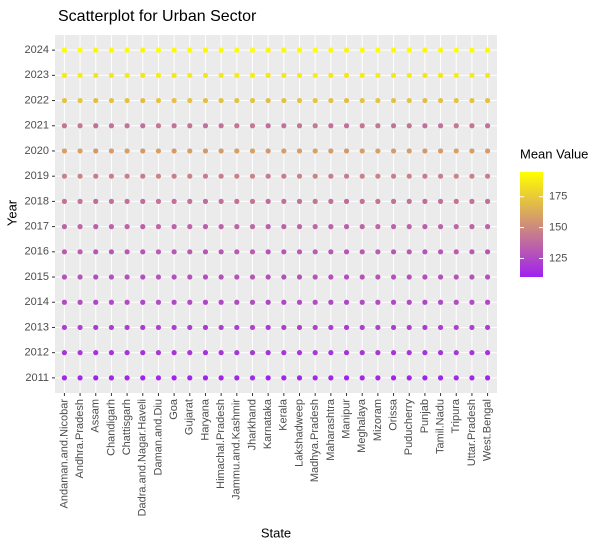 This screenshot has height=547, width=611. Describe the element at coordinates (472, 432) in the screenshot. I see `x-tick-label: Uttar.Pradesh` at that location.